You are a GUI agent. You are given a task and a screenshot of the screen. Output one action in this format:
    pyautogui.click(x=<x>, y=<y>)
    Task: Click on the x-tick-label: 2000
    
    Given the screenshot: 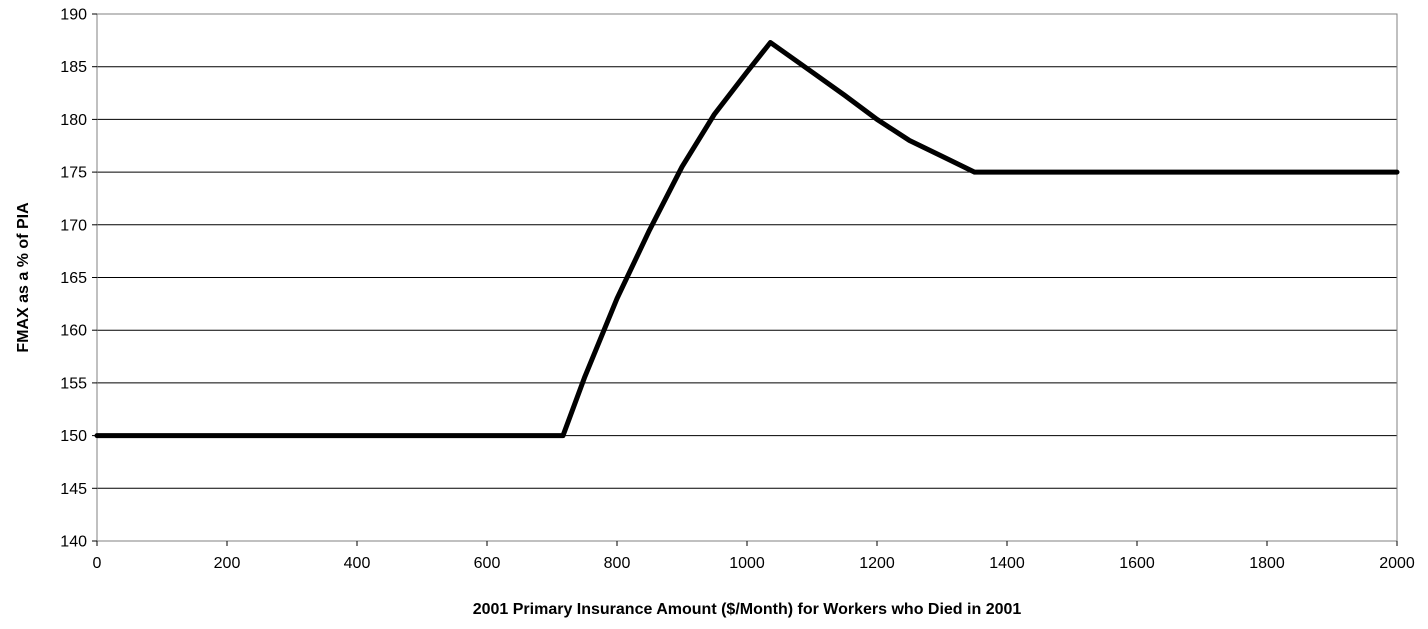 What is the action you would take?
    pyautogui.click(x=1397, y=563)
    